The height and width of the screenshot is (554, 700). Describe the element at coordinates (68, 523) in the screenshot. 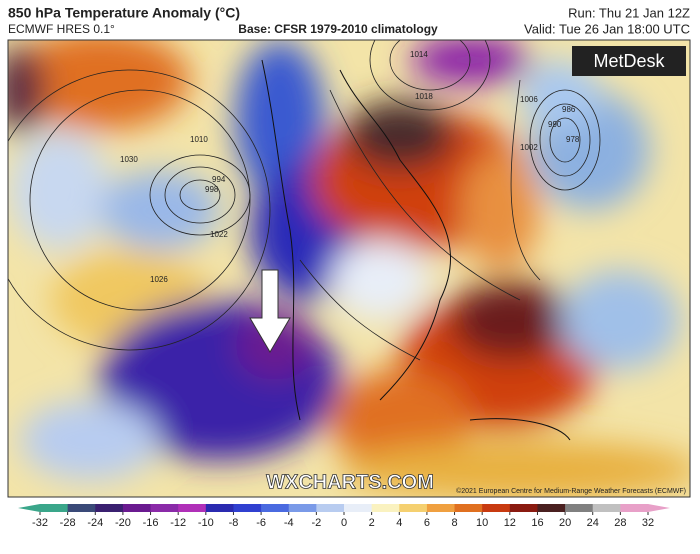

I see `colorbar-label: -28` at that location.